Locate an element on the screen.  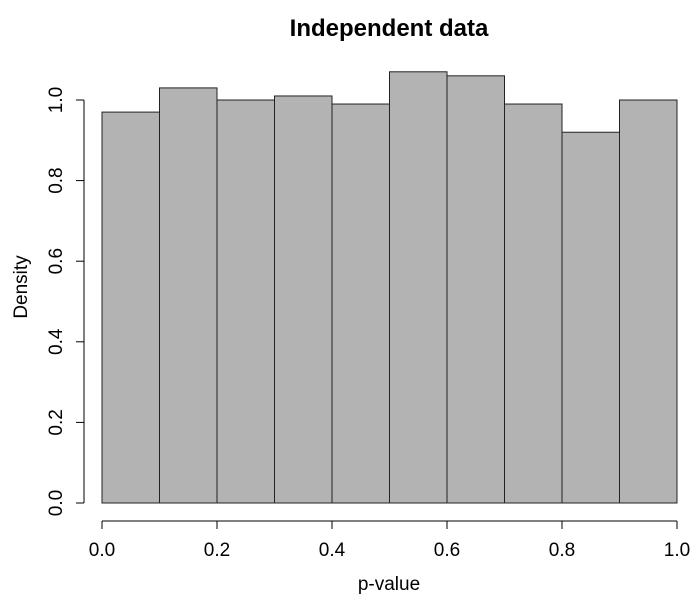
y-tick-label: 0.2 is located at coordinates (56, 422).